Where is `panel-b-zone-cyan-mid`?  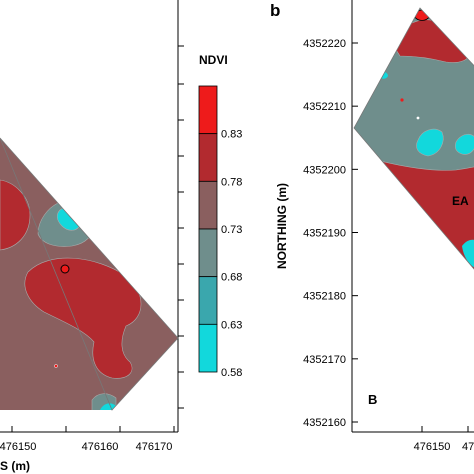 panel-b-zone-cyan-mid is located at coordinates (430, 142).